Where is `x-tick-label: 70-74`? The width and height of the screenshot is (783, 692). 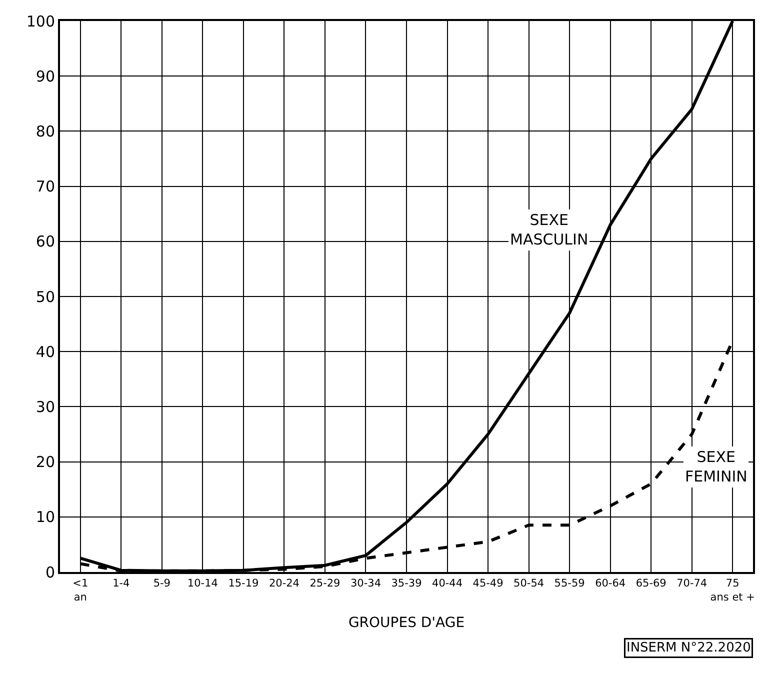 x-tick-label: 70-74 is located at coordinates (692, 584).